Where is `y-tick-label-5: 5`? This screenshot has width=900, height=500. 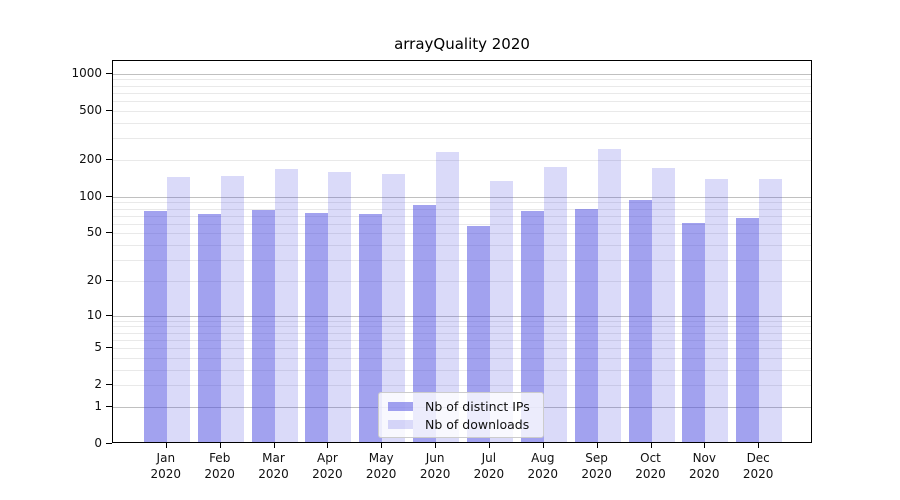
y-tick-label-5: 5 is located at coordinates (98, 347).